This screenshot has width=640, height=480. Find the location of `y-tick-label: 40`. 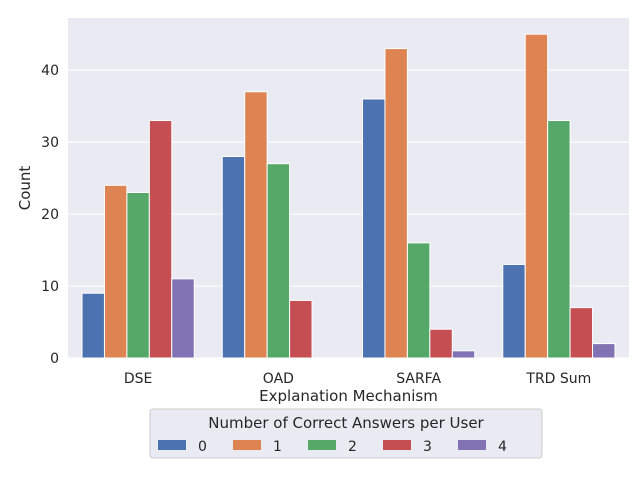

y-tick-label: 40 is located at coordinates (50, 71).